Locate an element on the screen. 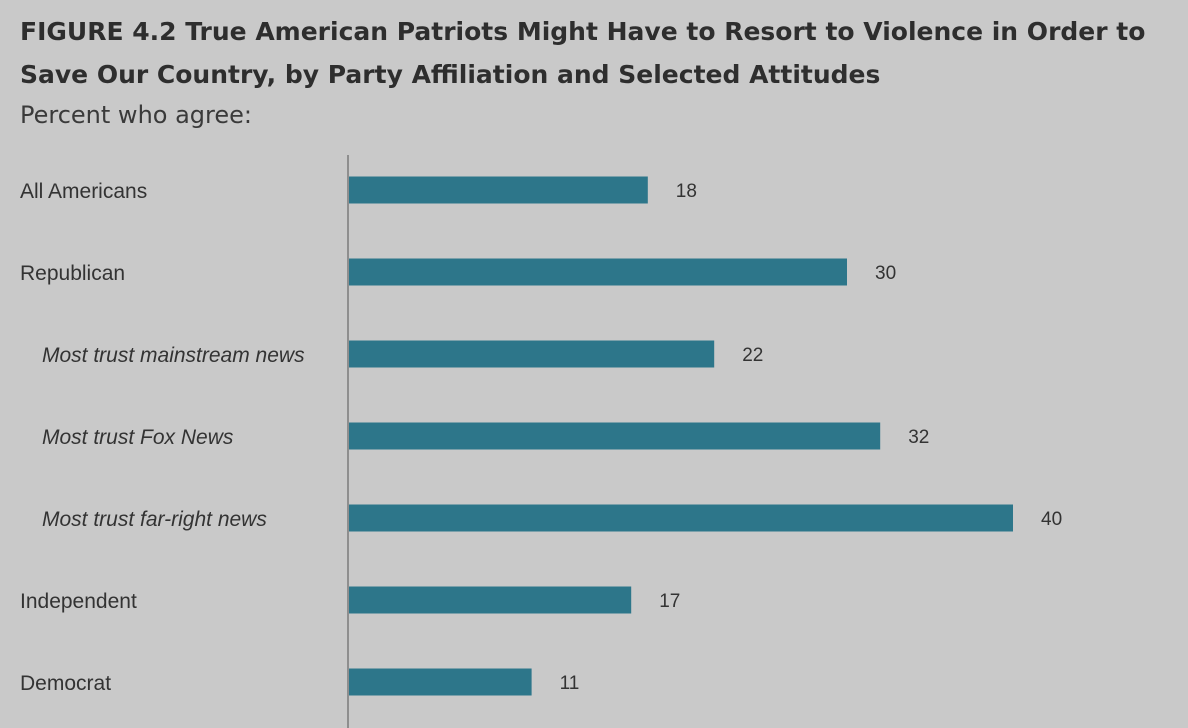 This screenshot has width=1188, height=728. category-label-republican: Republican is located at coordinates (72, 273).